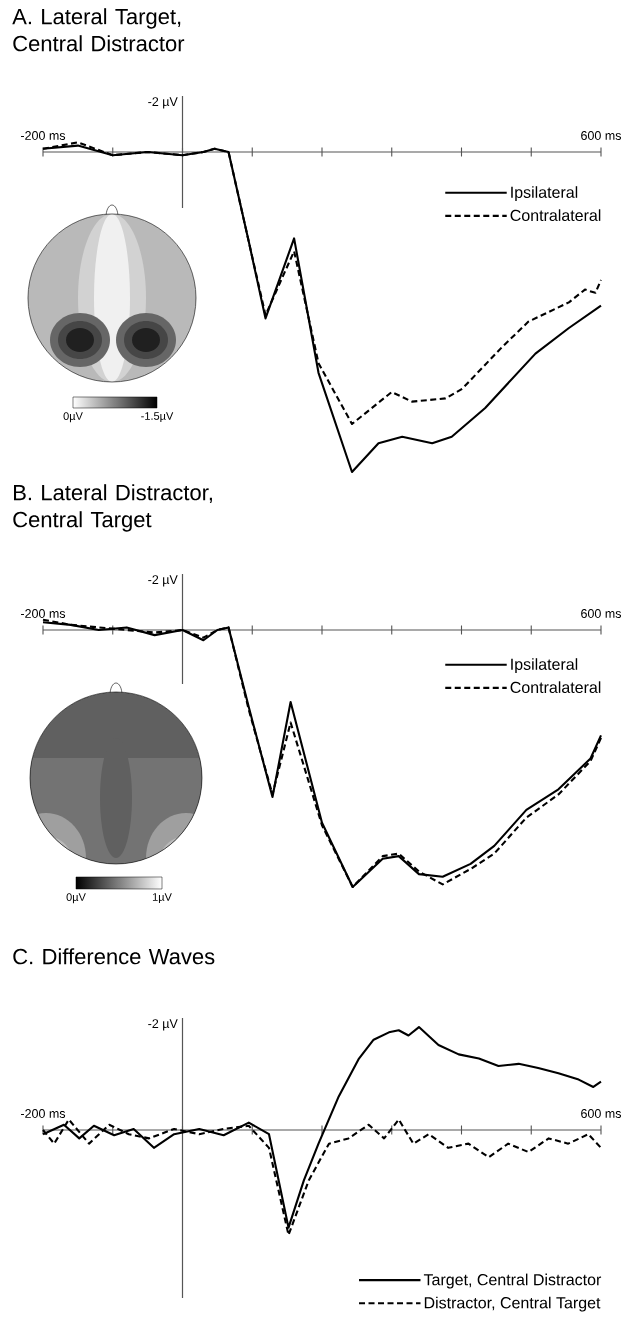 Image resolution: width=631 pixels, height=1320 pixels. What do you see at coordinates (157, 417) in the screenshot?
I see `annotation: -1.5µV` at bounding box center [157, 417].